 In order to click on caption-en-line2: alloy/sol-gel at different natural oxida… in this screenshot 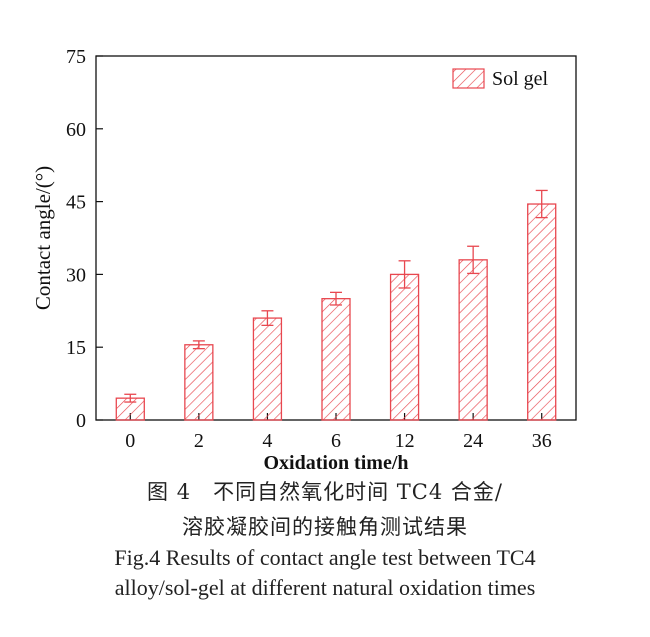, I will do `click(325, 587)`.